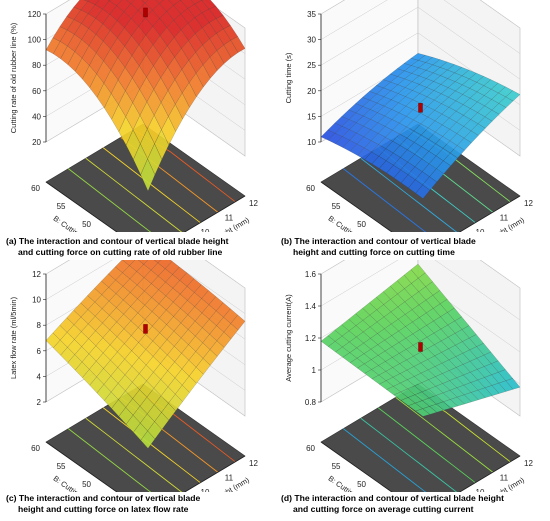  I want to click on z-tick-label: 30, so click(311, 40).